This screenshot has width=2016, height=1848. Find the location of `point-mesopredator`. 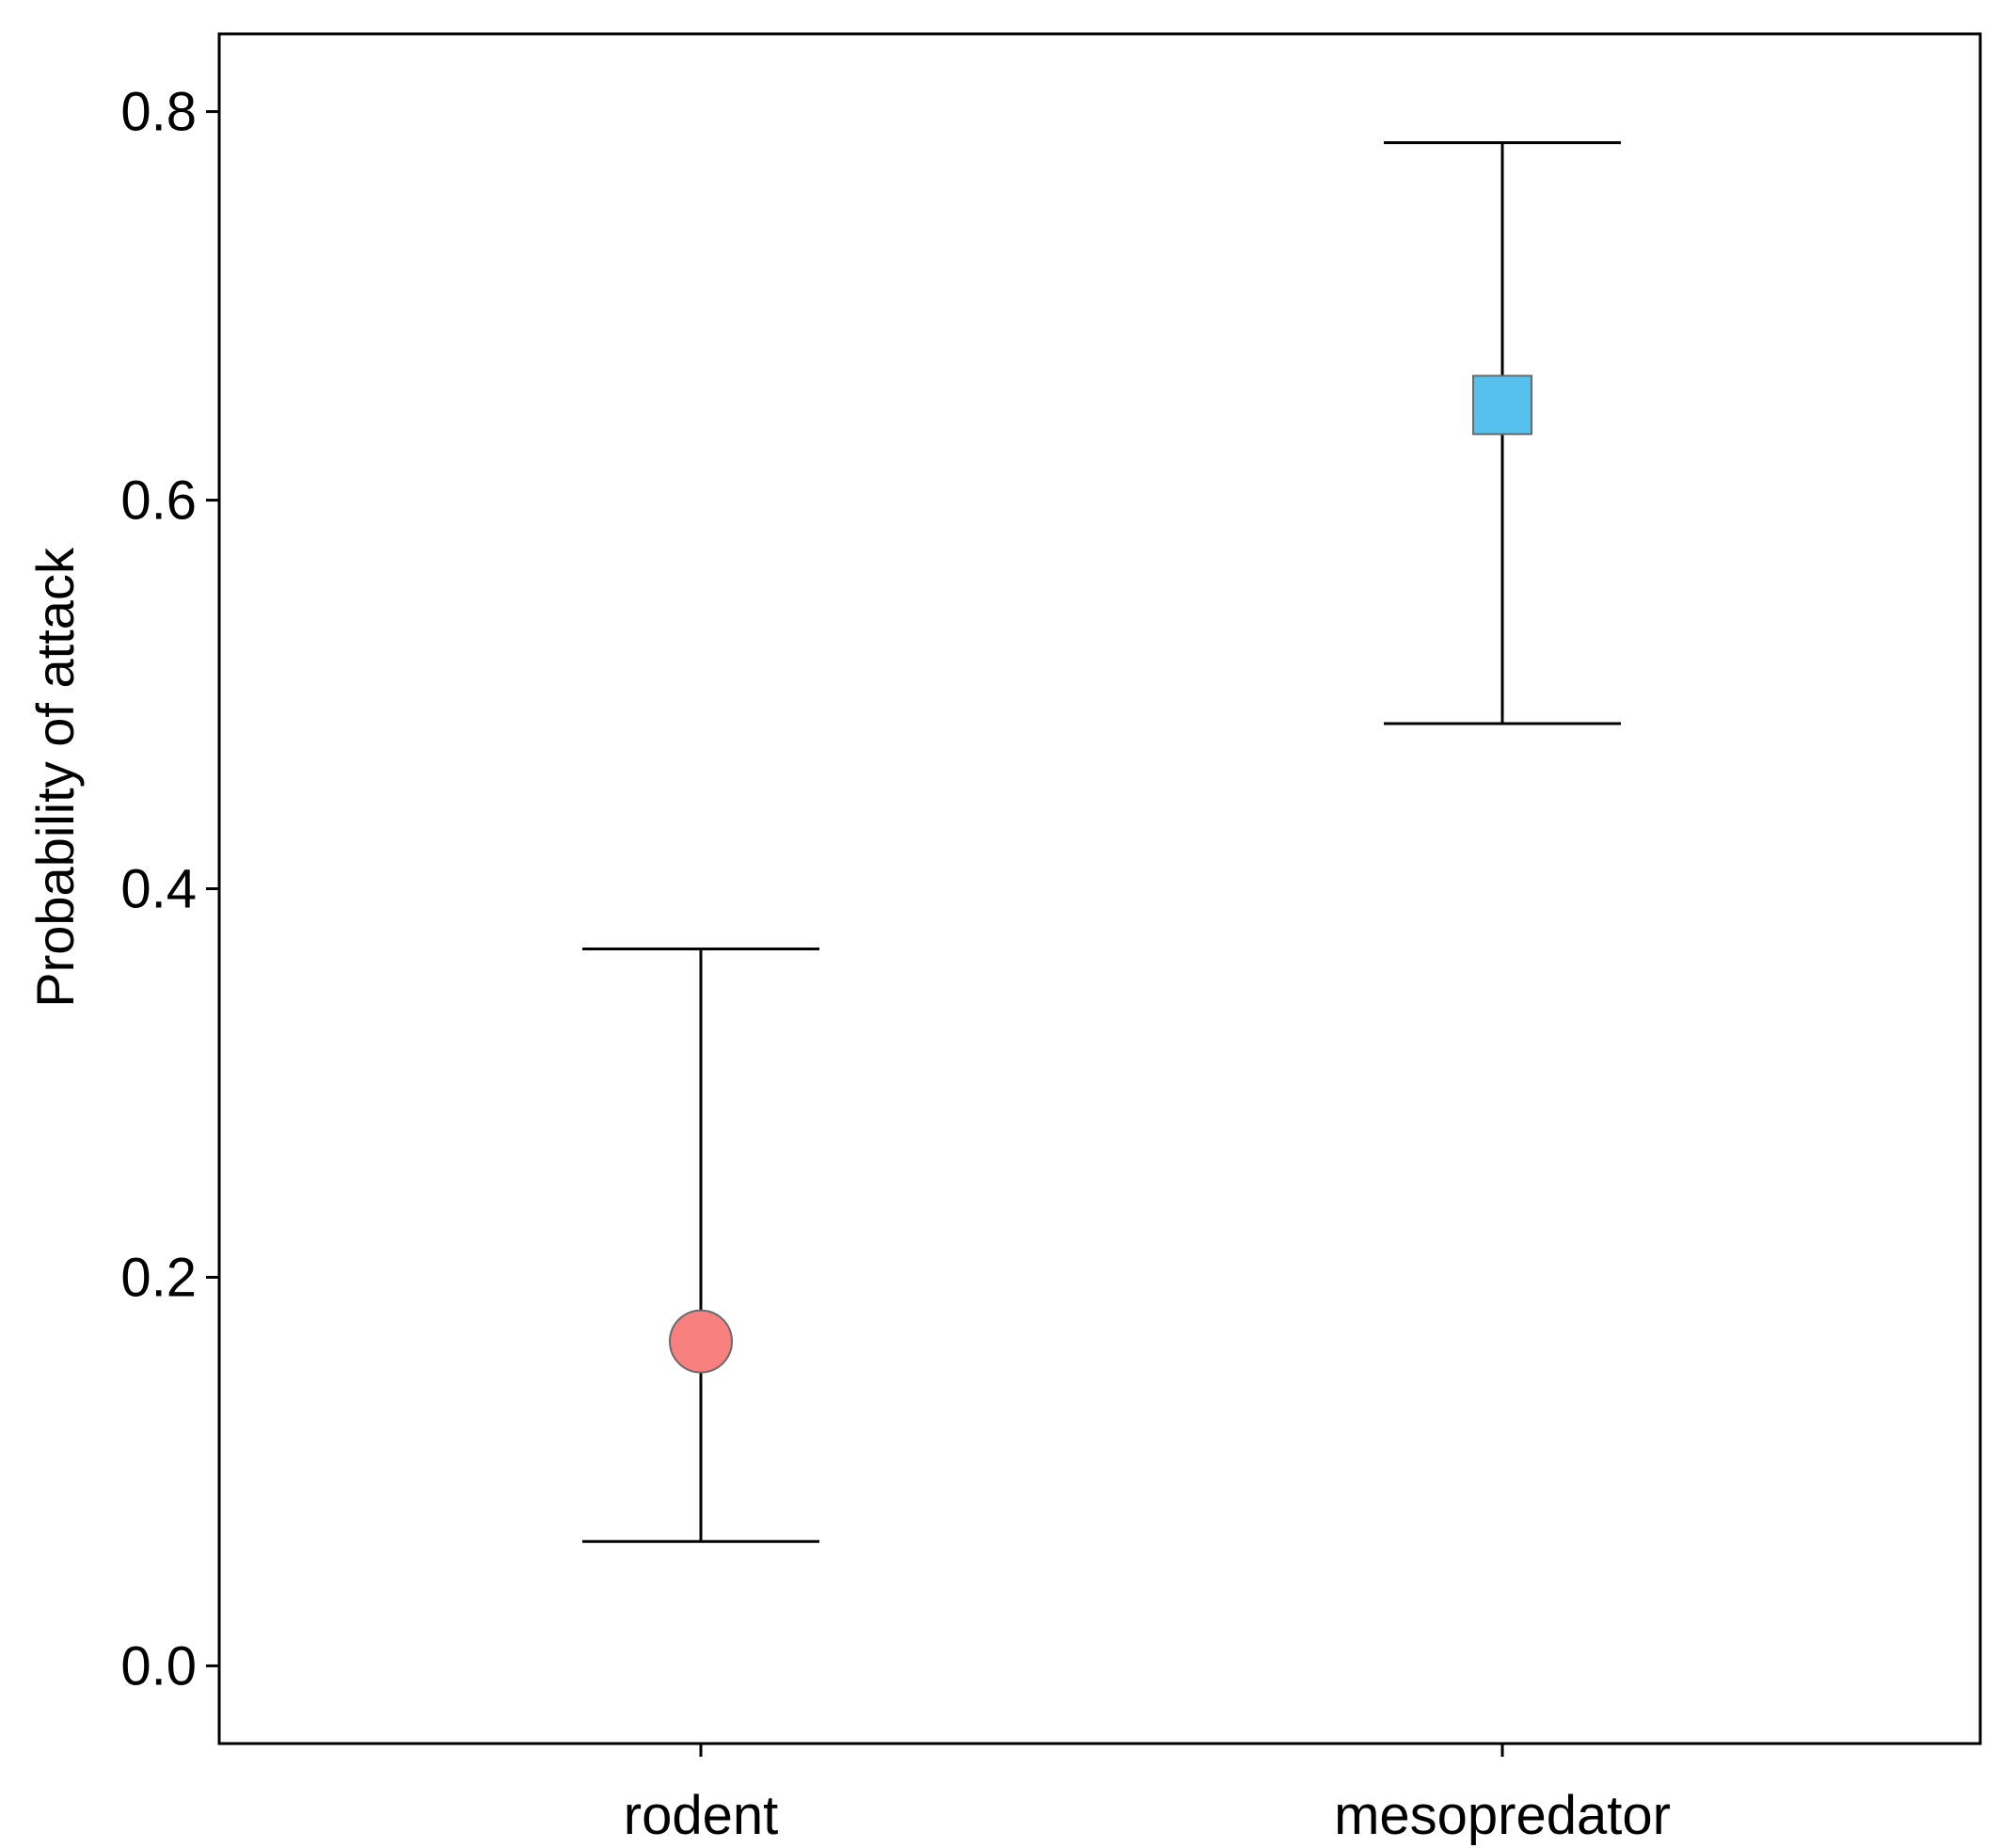

point-mesopredator is located at coordinates (1502, 405).